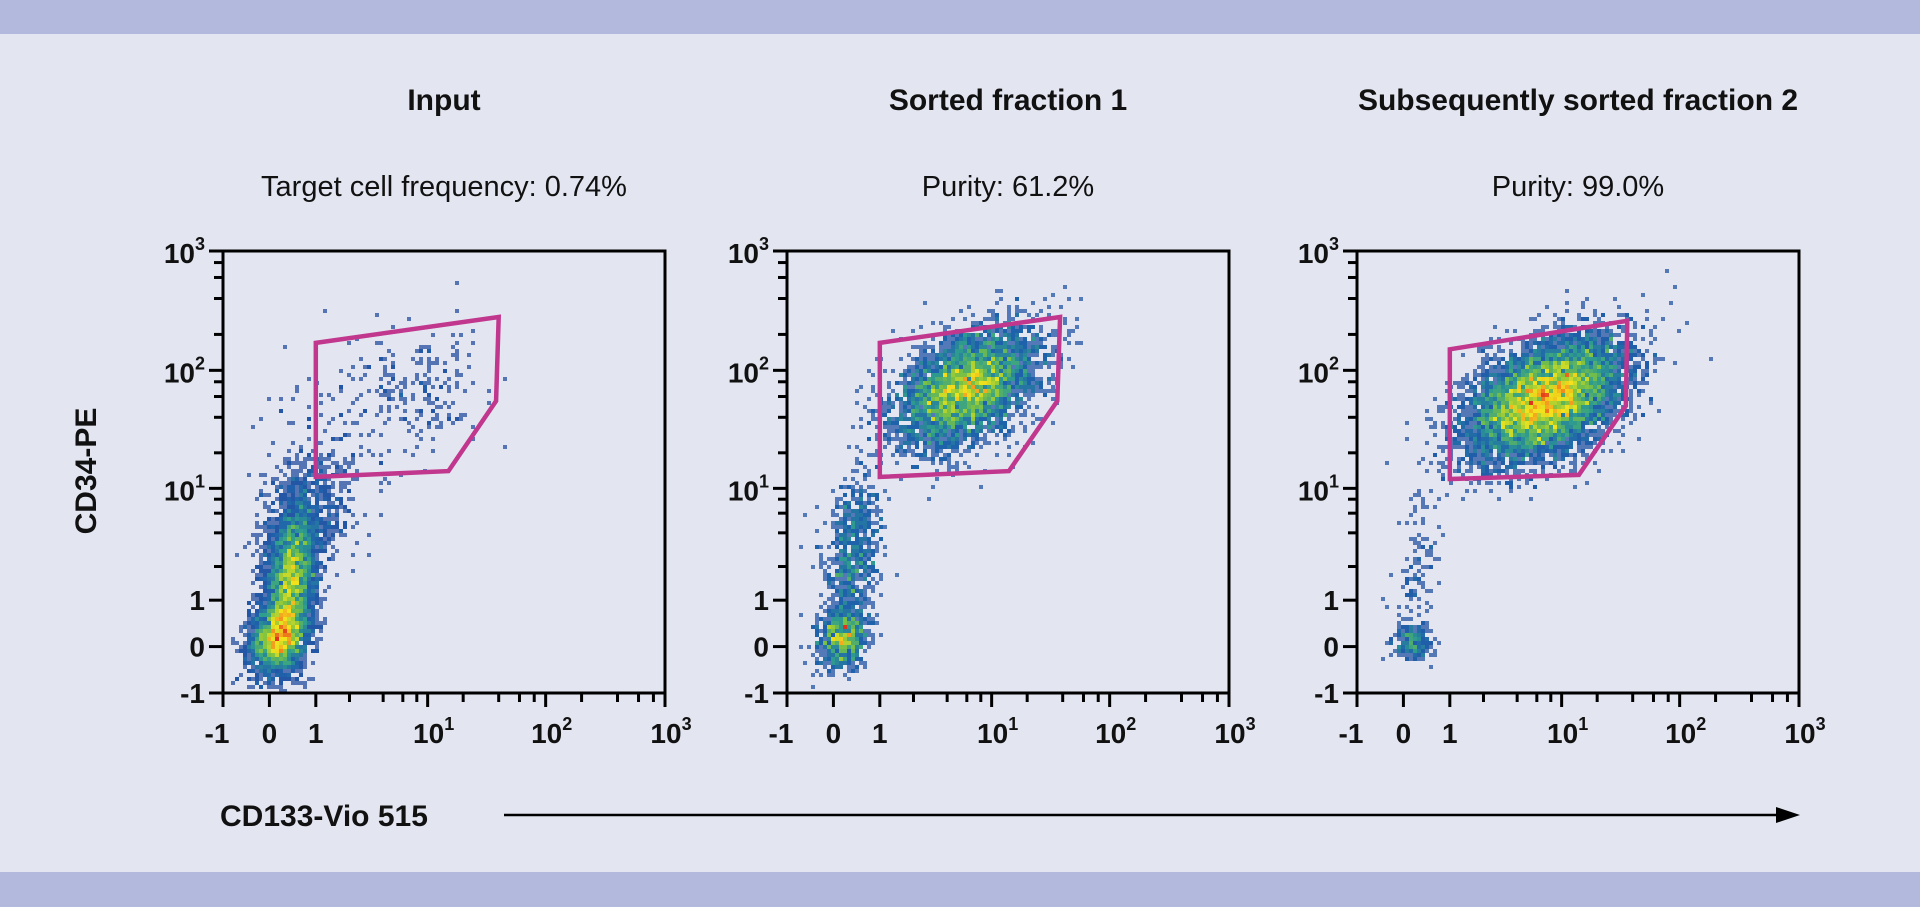 The image size is (1920, 907). I want to click on x-tick-label: -1, so click(217, 733).